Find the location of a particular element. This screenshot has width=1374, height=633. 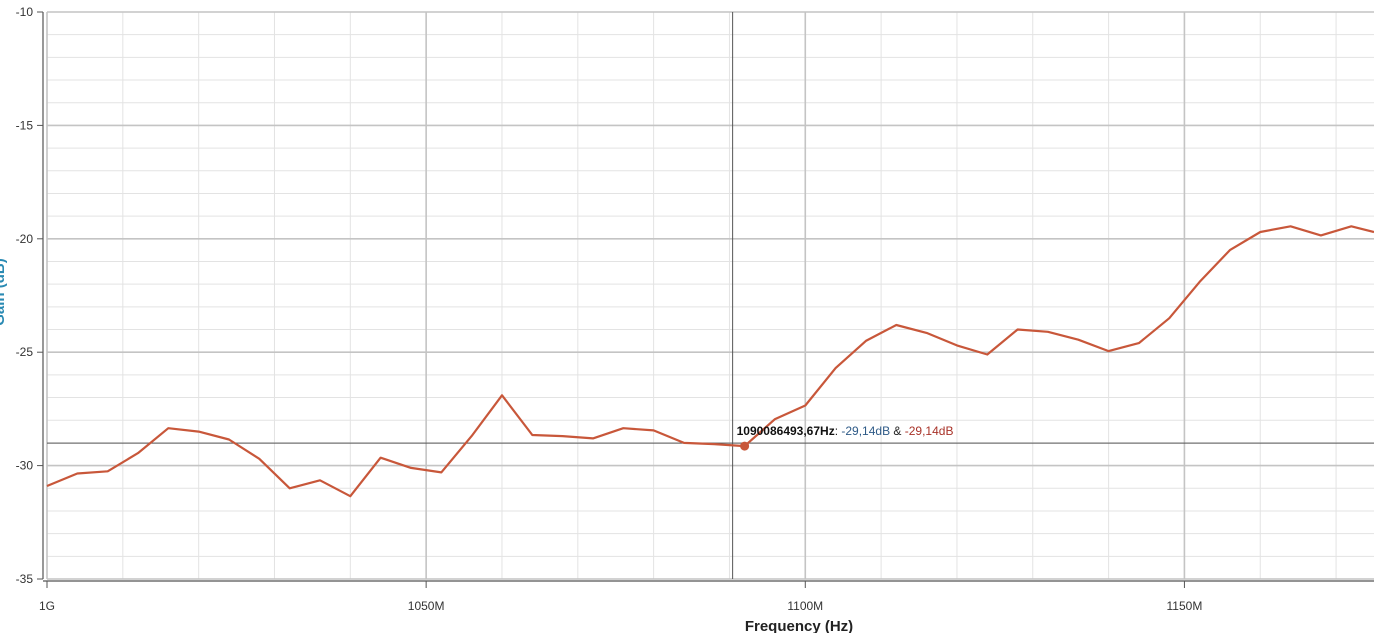

y-tick-label: -15 is located at coordinates (25, 125).